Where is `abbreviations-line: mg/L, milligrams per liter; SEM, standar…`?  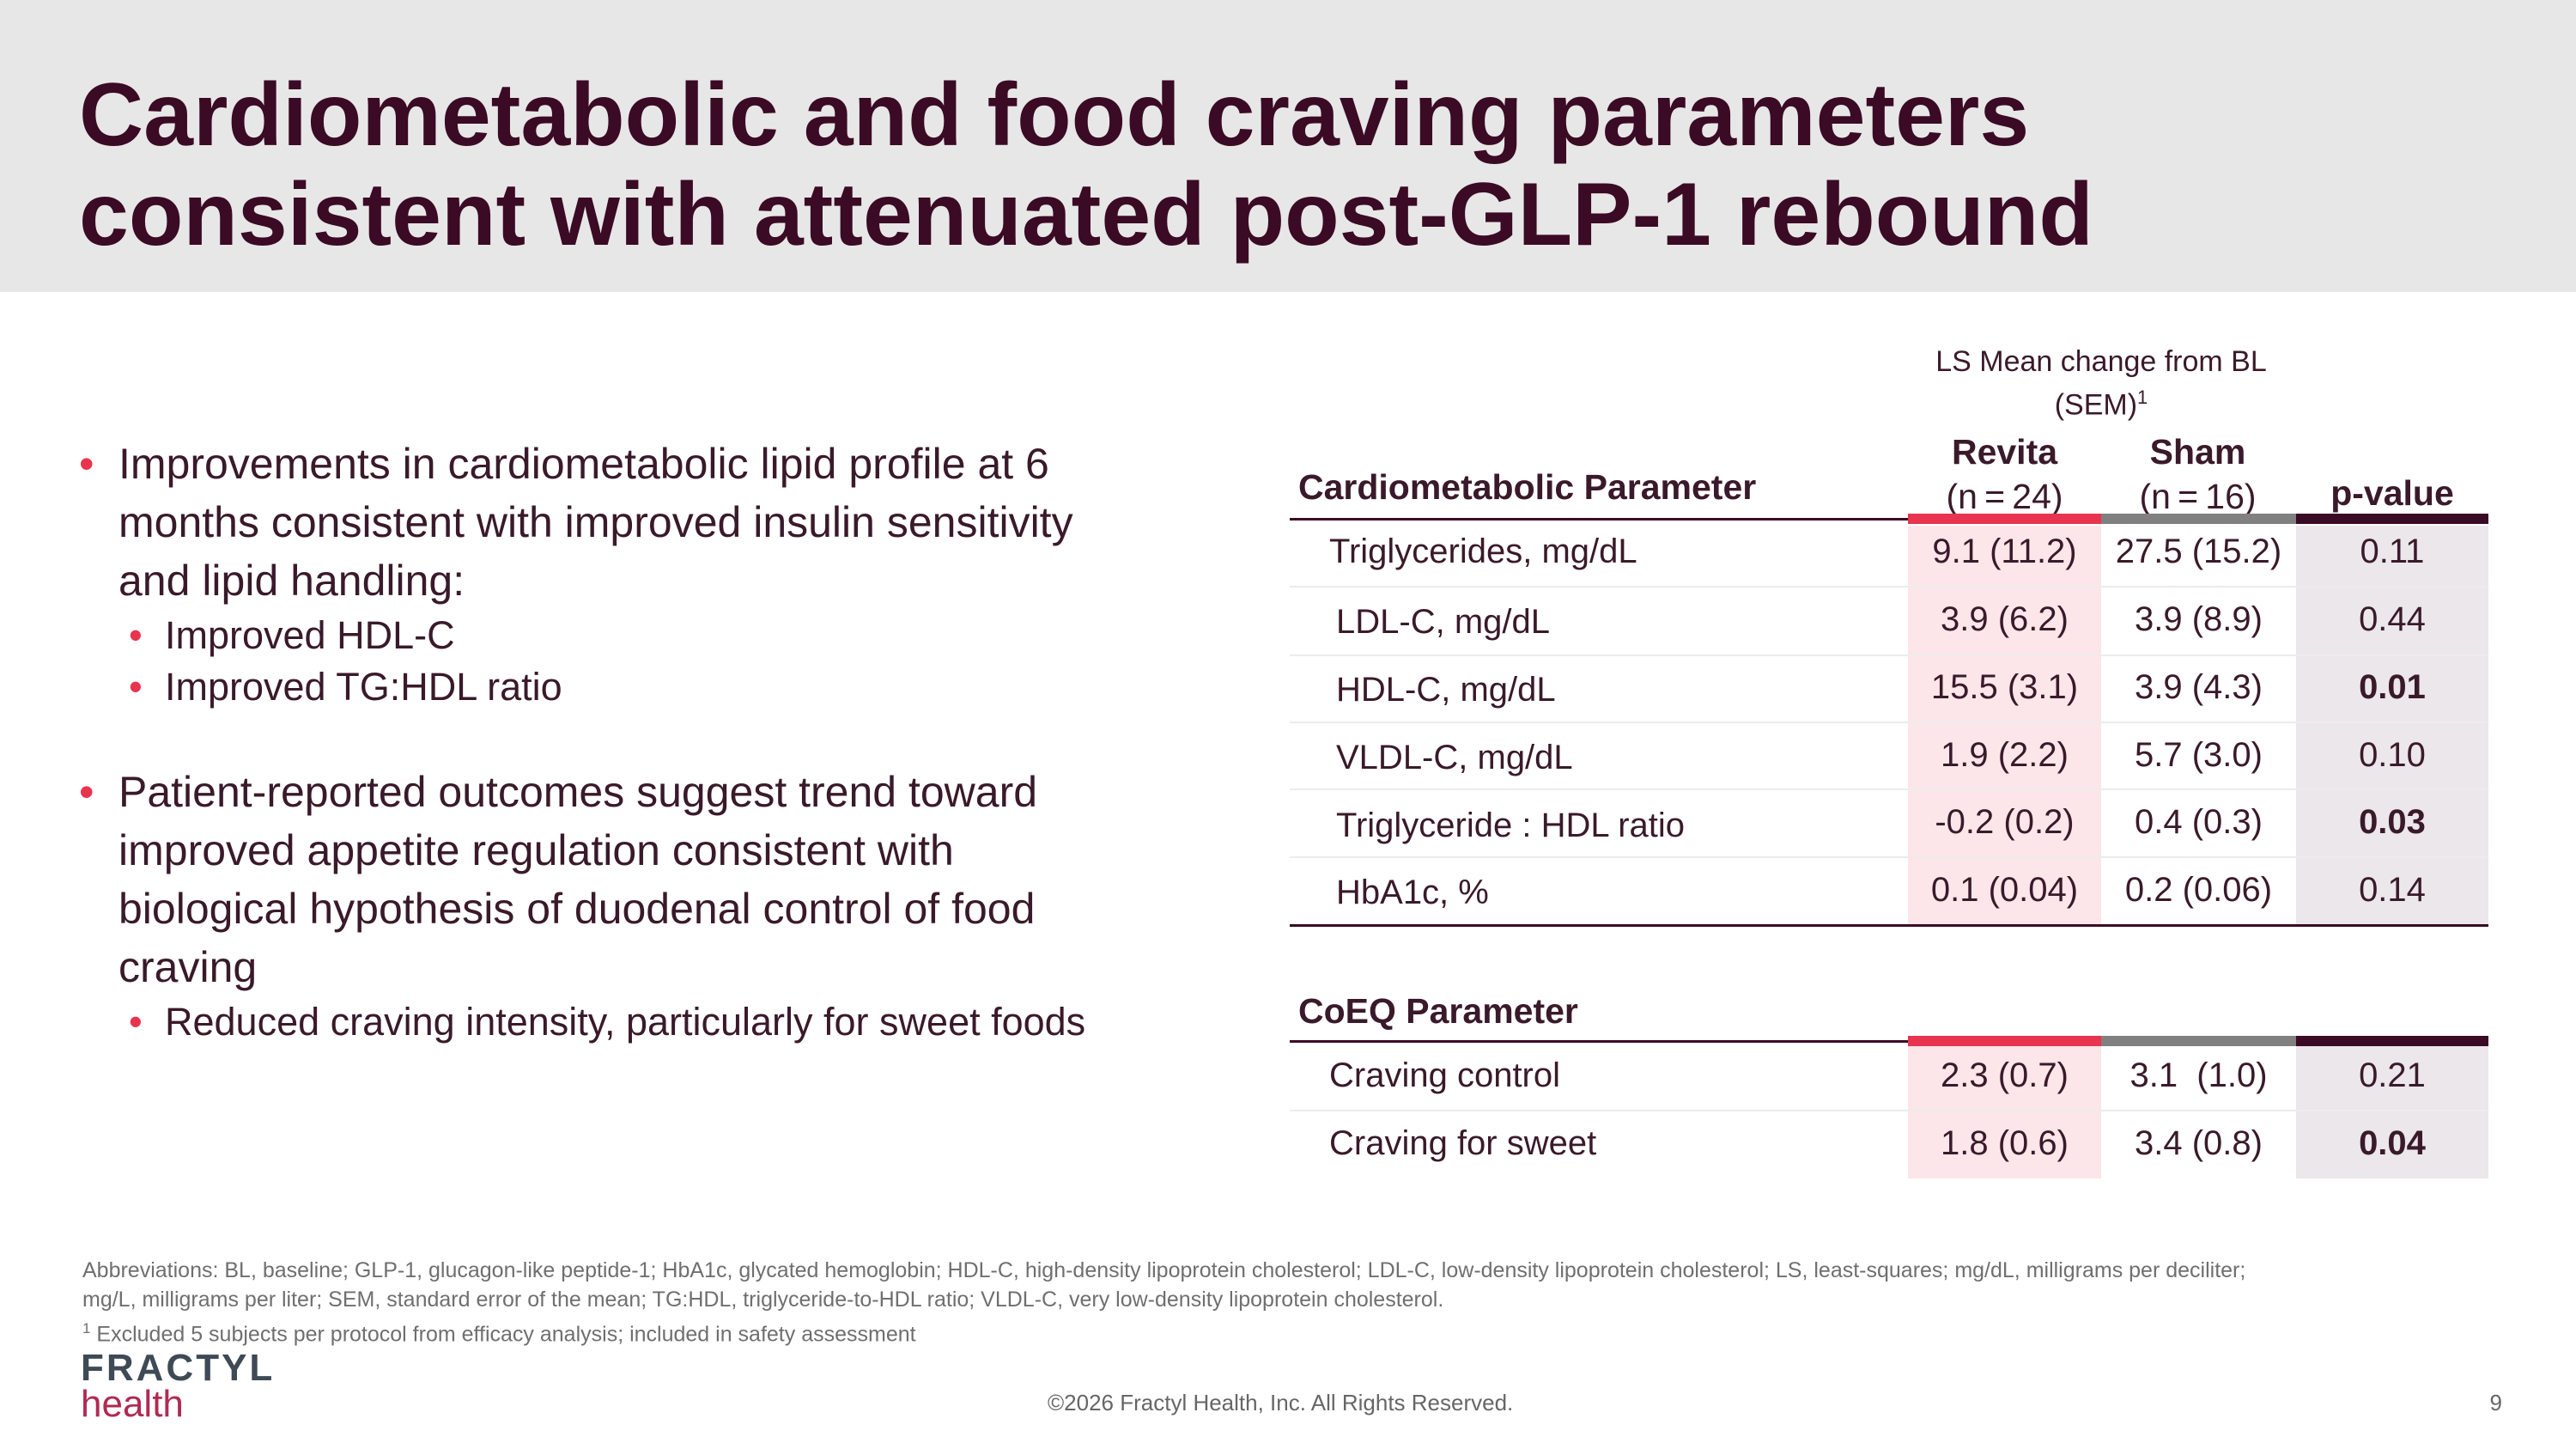
abbreviations-line: mg/L, milligrams per liter; SEM, standar… is located at coordinates (763, 1300).